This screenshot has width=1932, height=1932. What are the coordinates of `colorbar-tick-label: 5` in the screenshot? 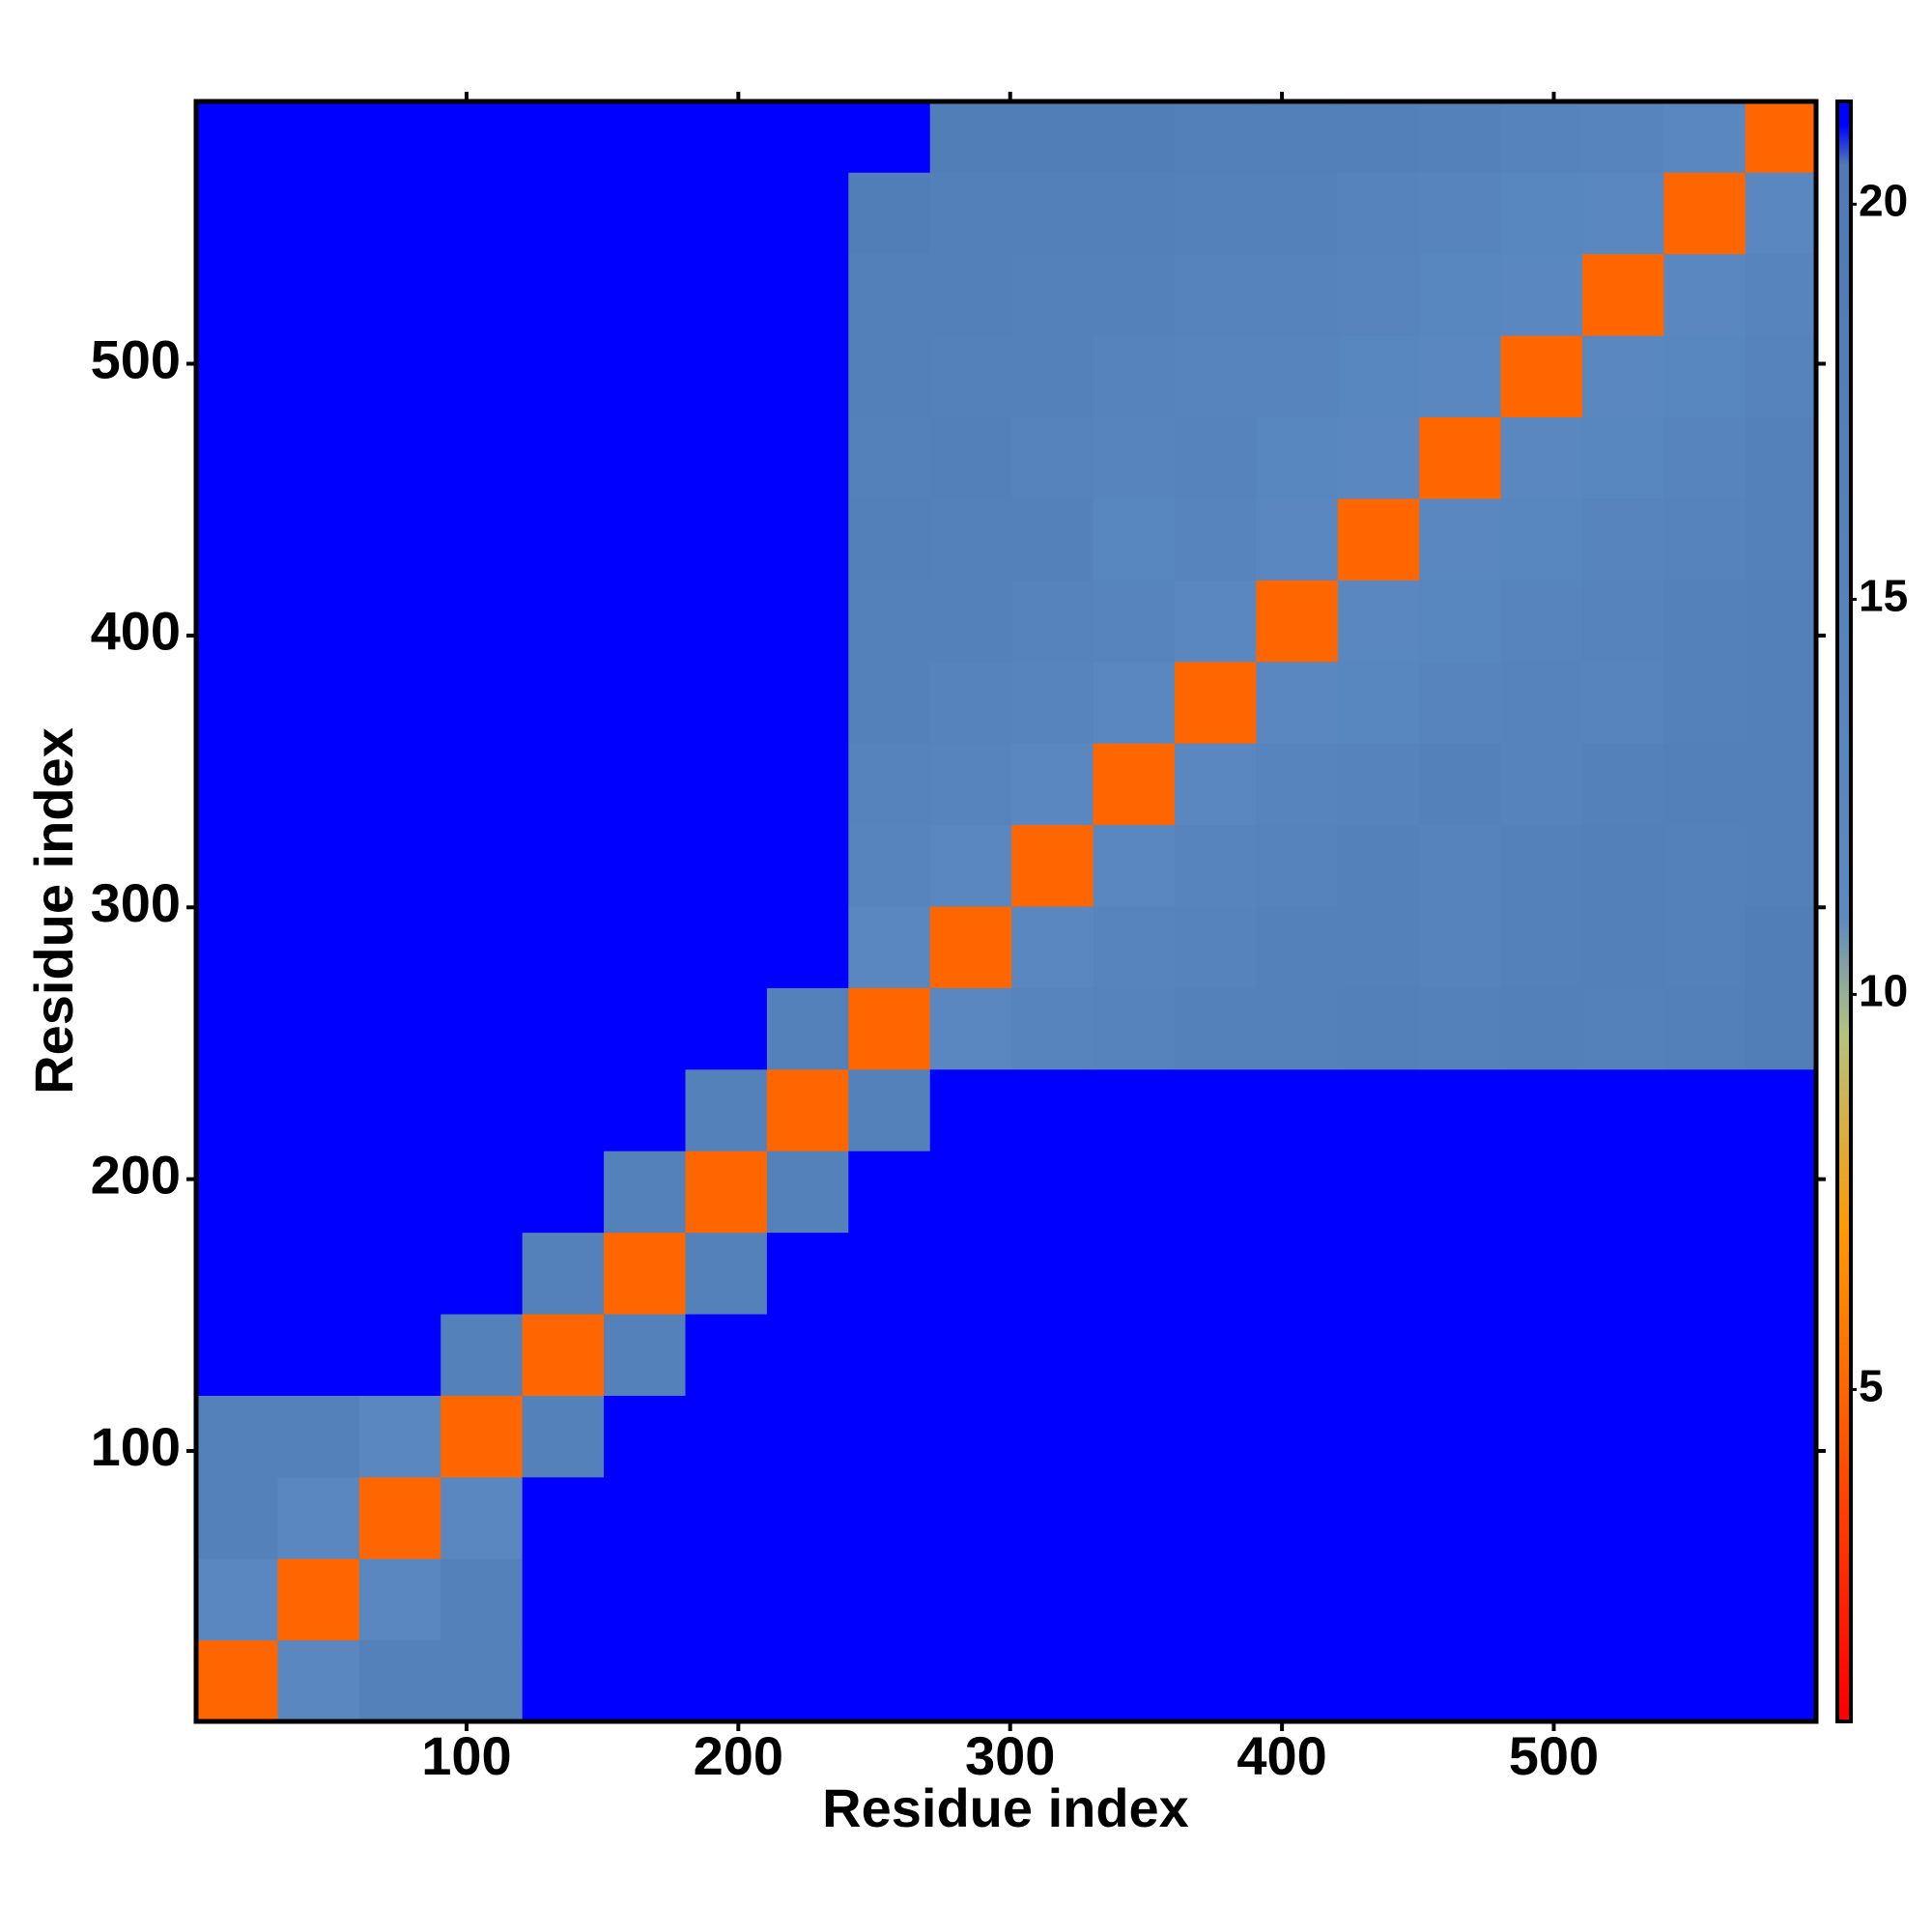 It's located at (1871, 1386).